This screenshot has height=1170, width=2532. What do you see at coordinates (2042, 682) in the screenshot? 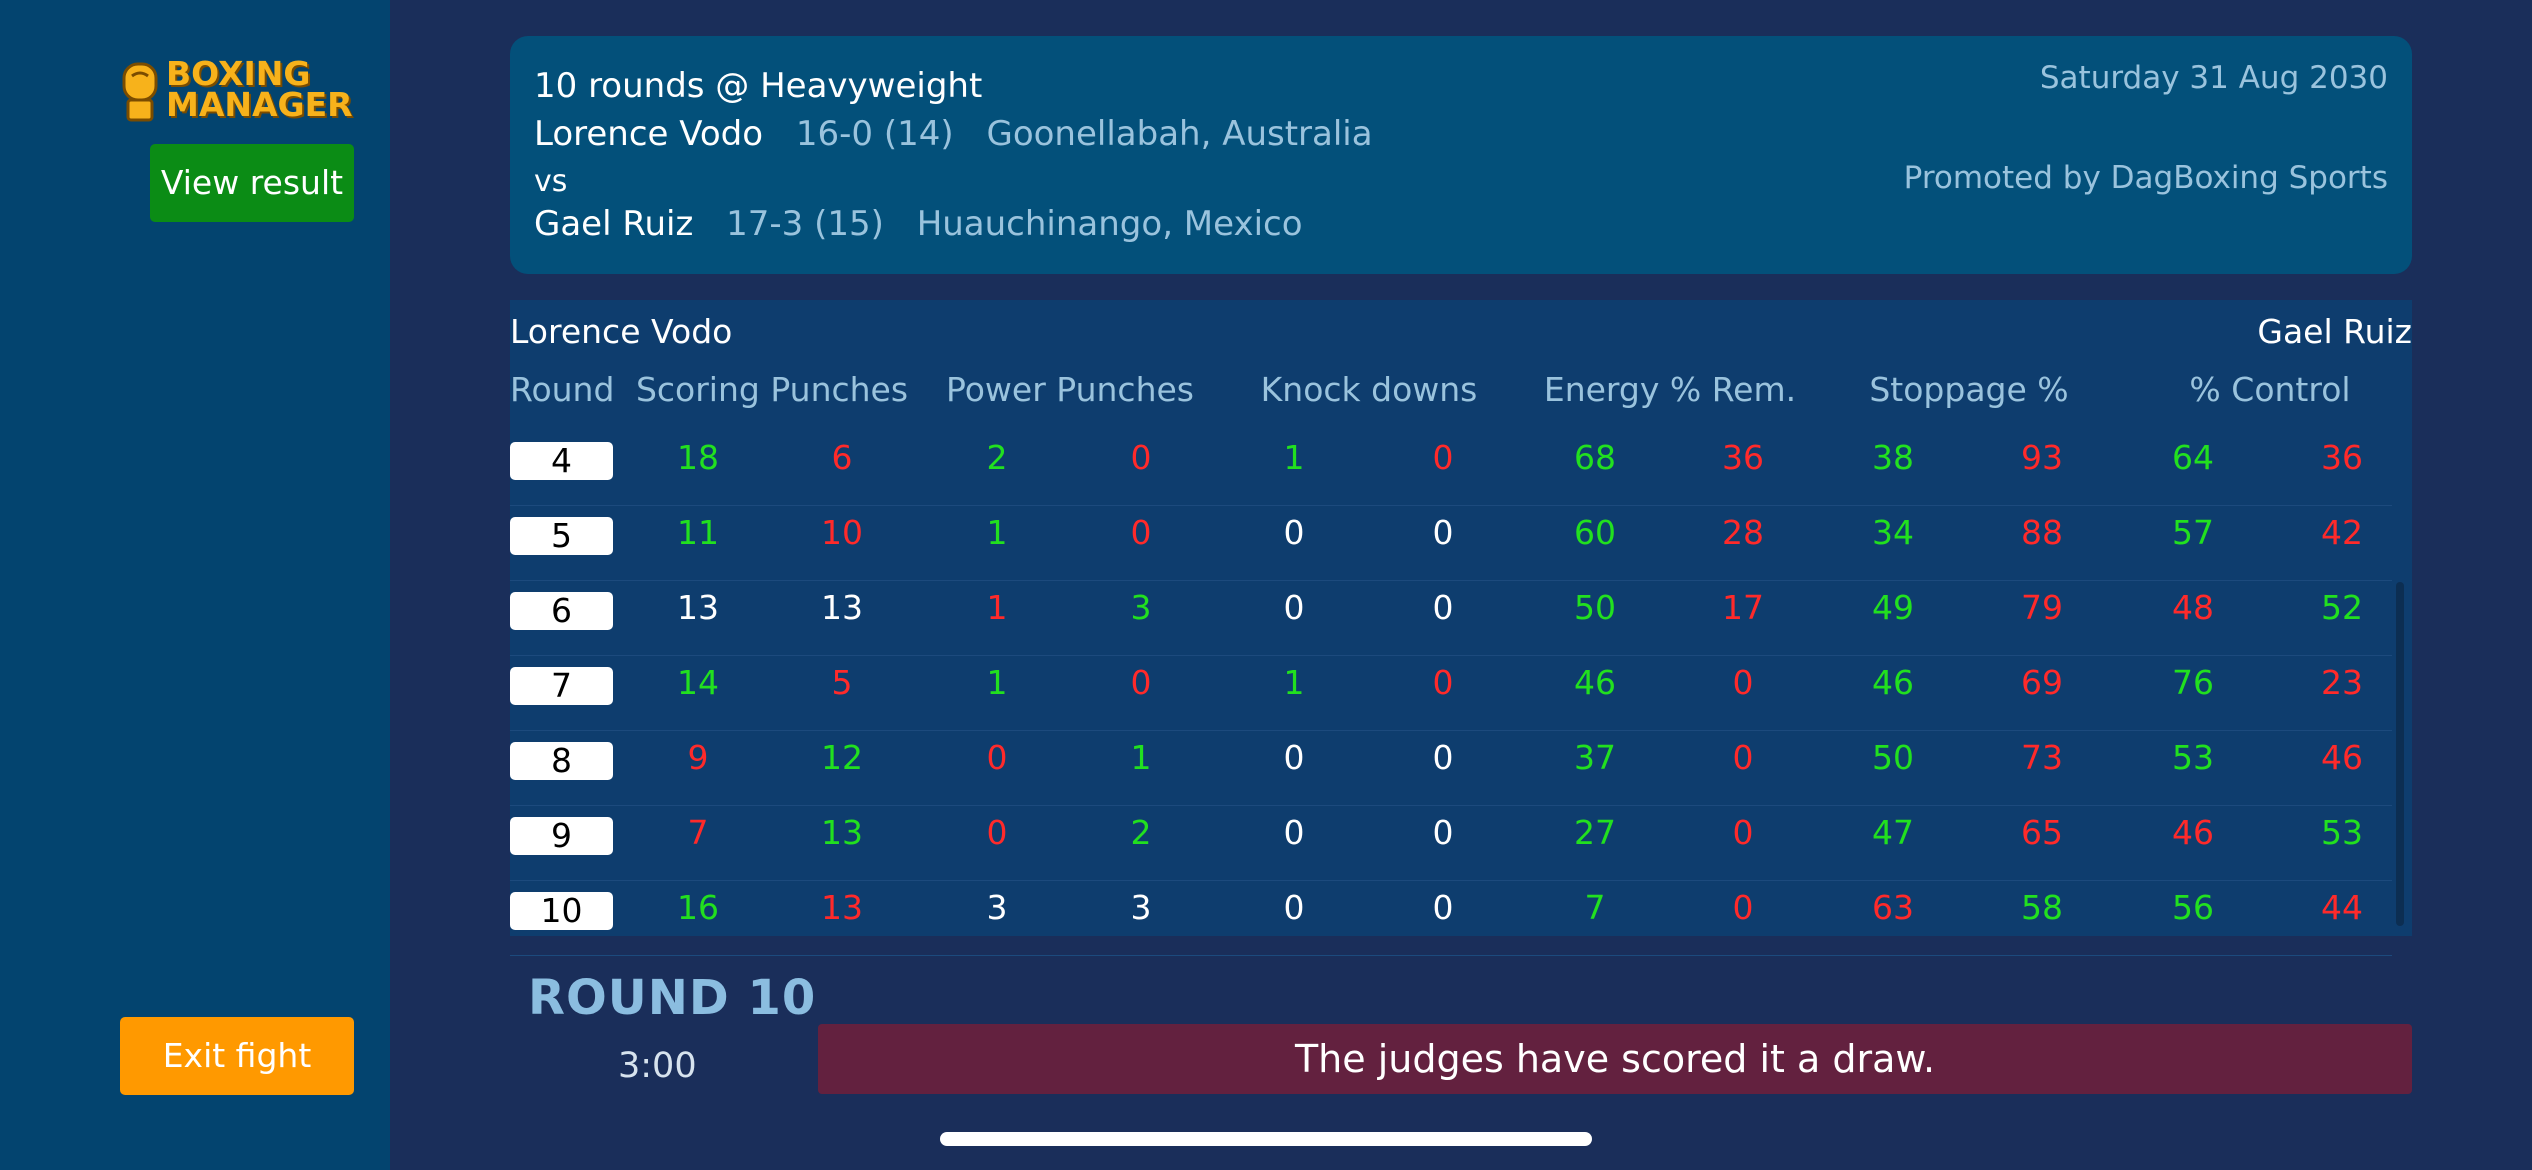
I see `stat-cell: 69` at bounding box center [2042, 682].